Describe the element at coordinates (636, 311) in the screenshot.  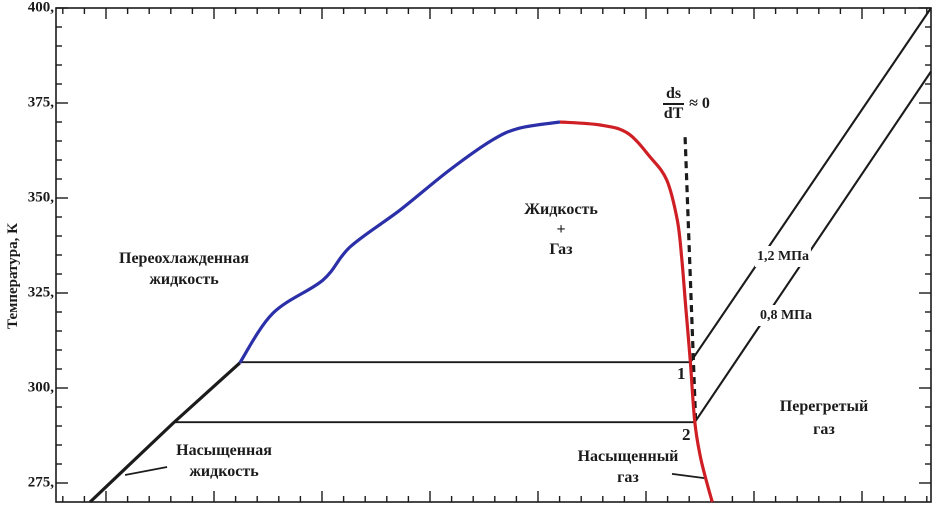
I see `series-saturated-vapor-curve-red` at that location.